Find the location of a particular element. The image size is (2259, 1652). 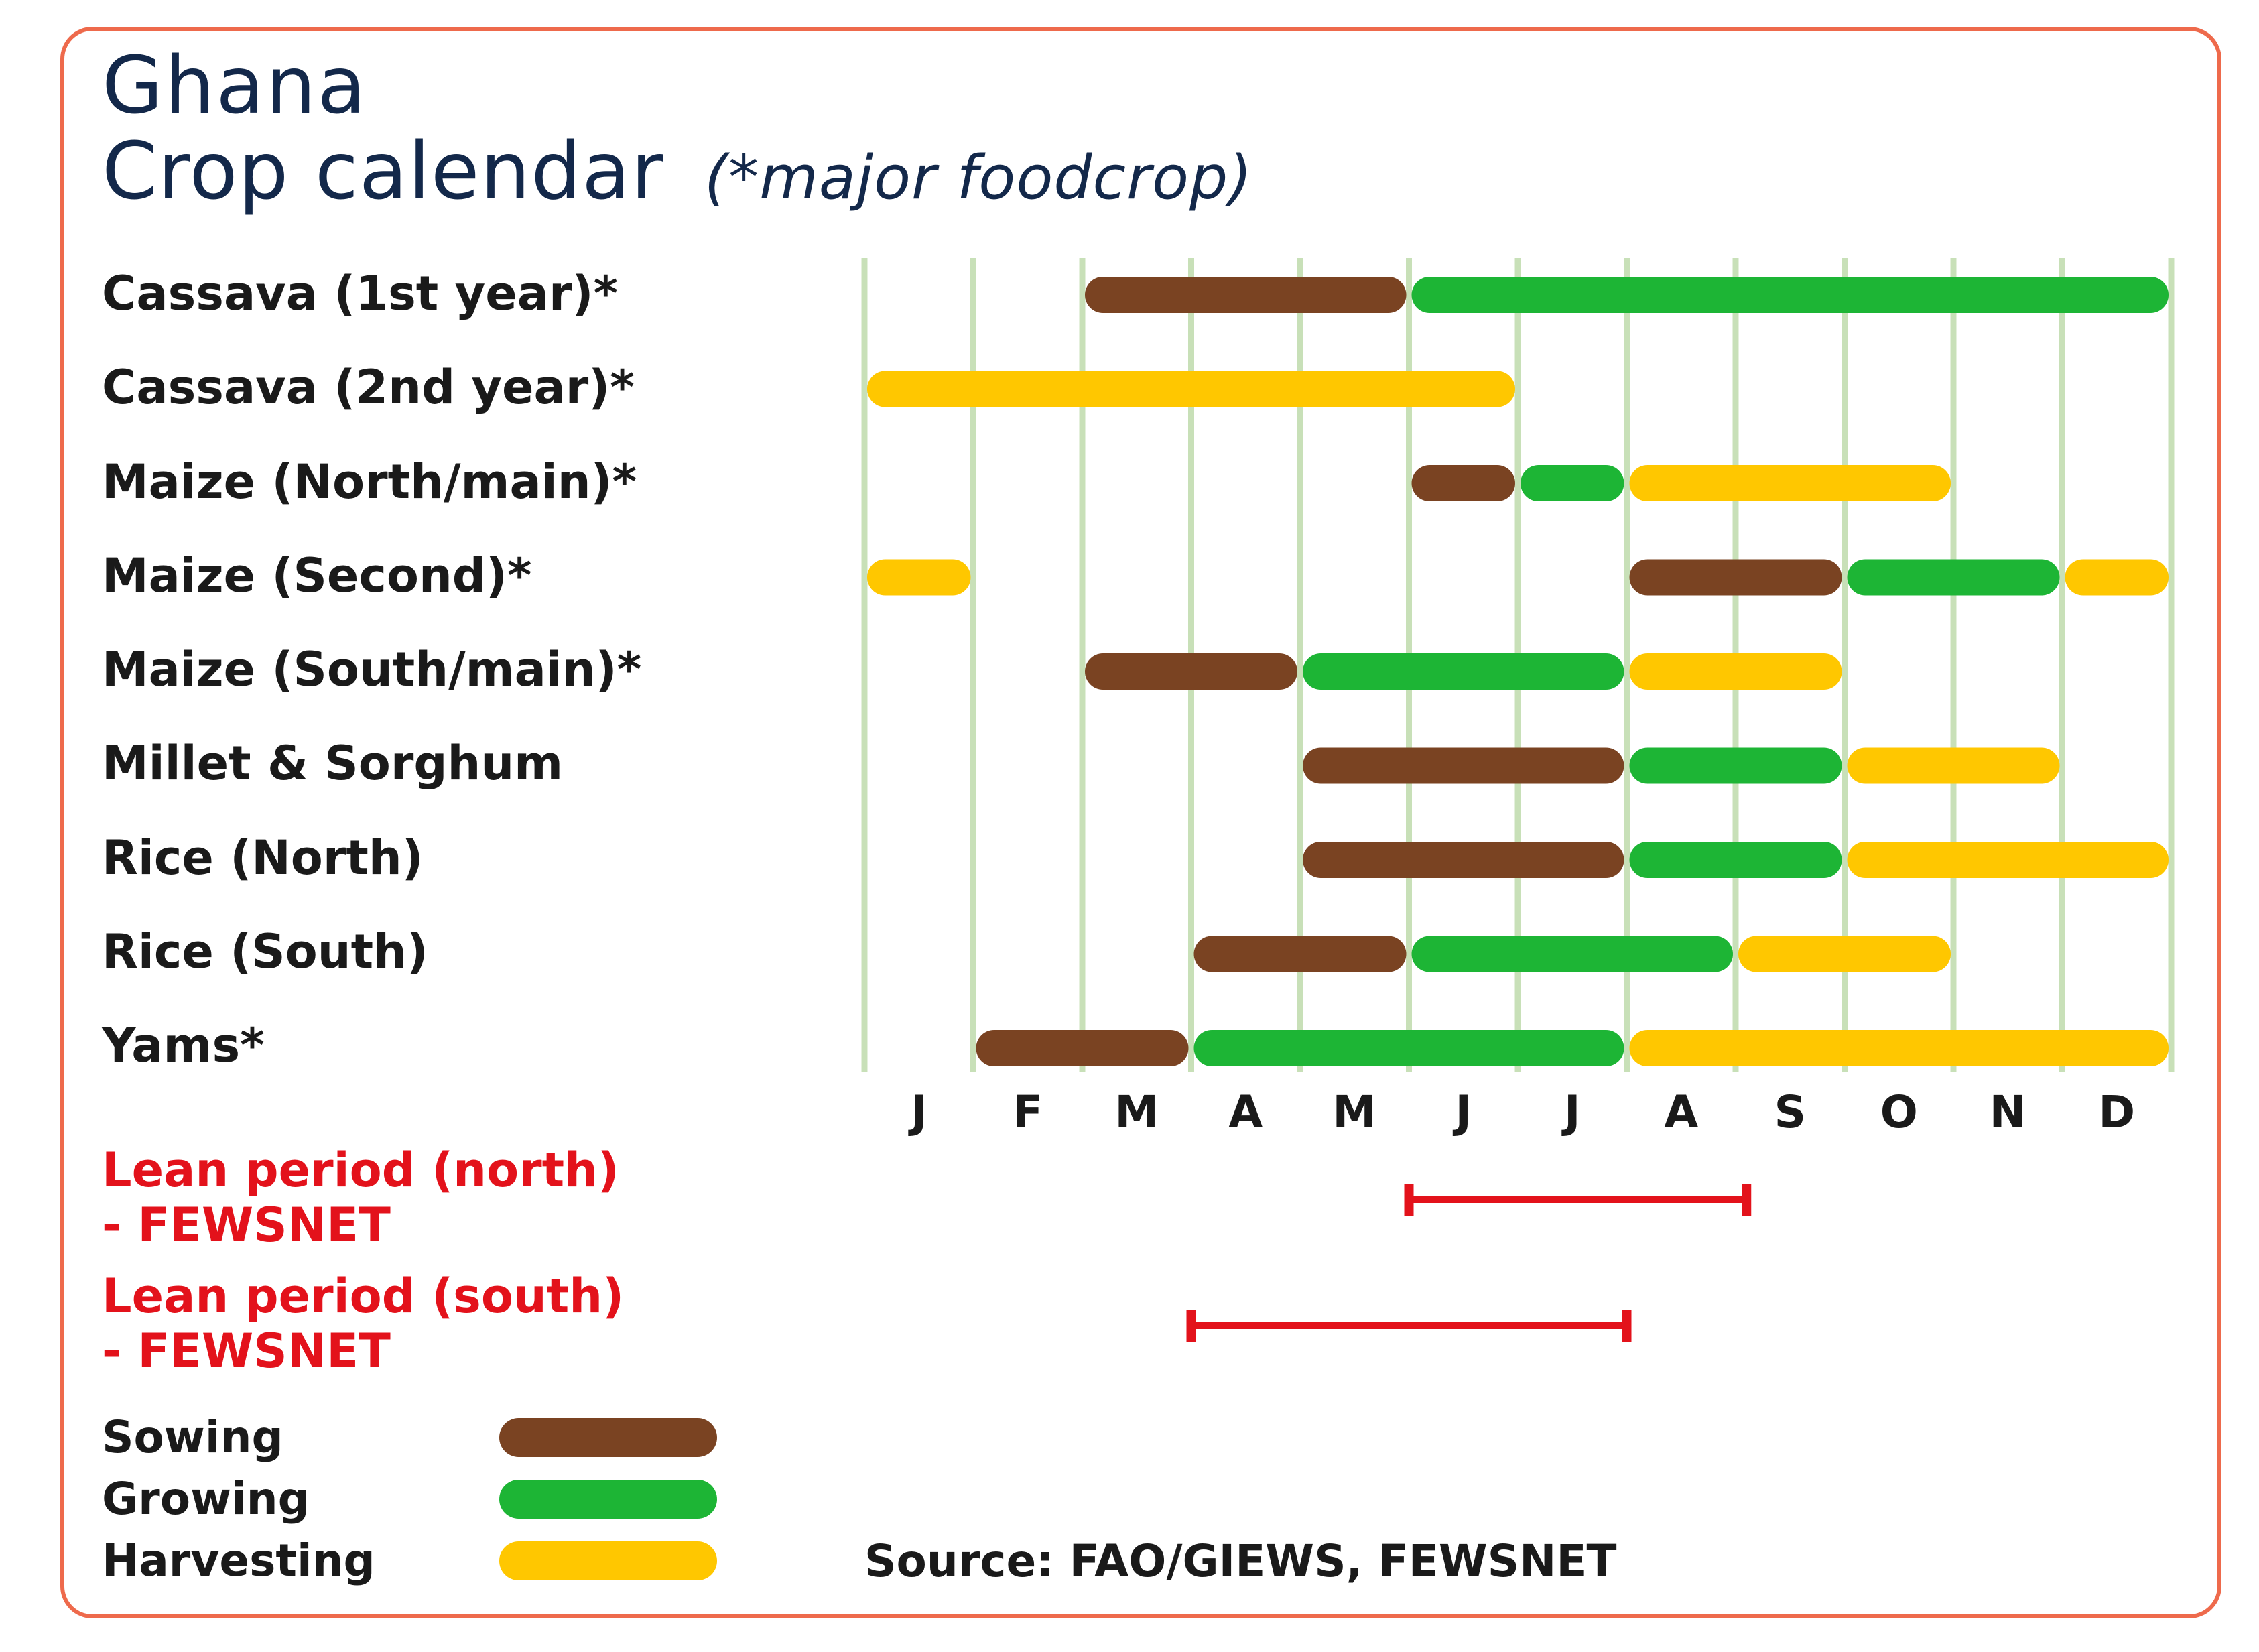

legend-label-growing: Growing is located at coordinates (206, 1499).